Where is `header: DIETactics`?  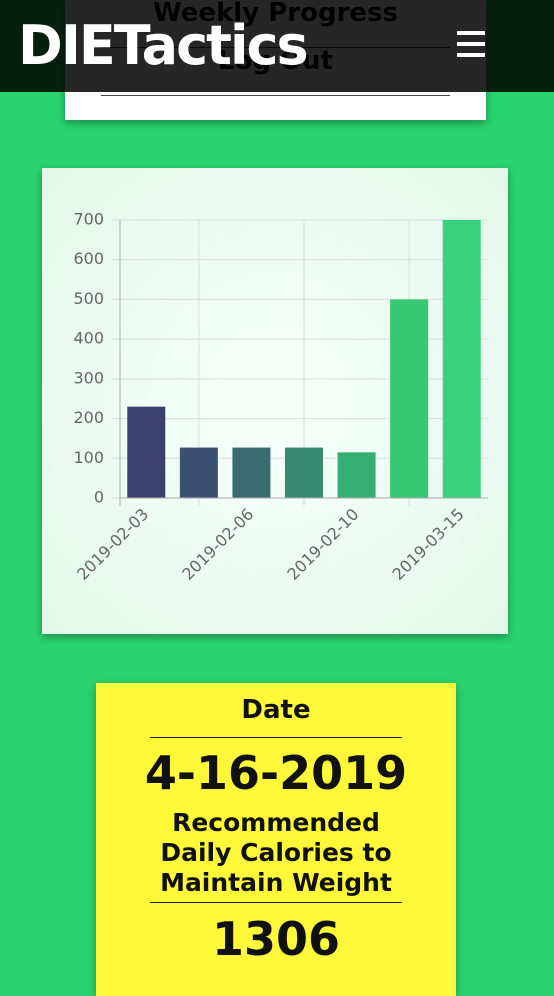 header: DIETactics is located at coordinates (277, 46).